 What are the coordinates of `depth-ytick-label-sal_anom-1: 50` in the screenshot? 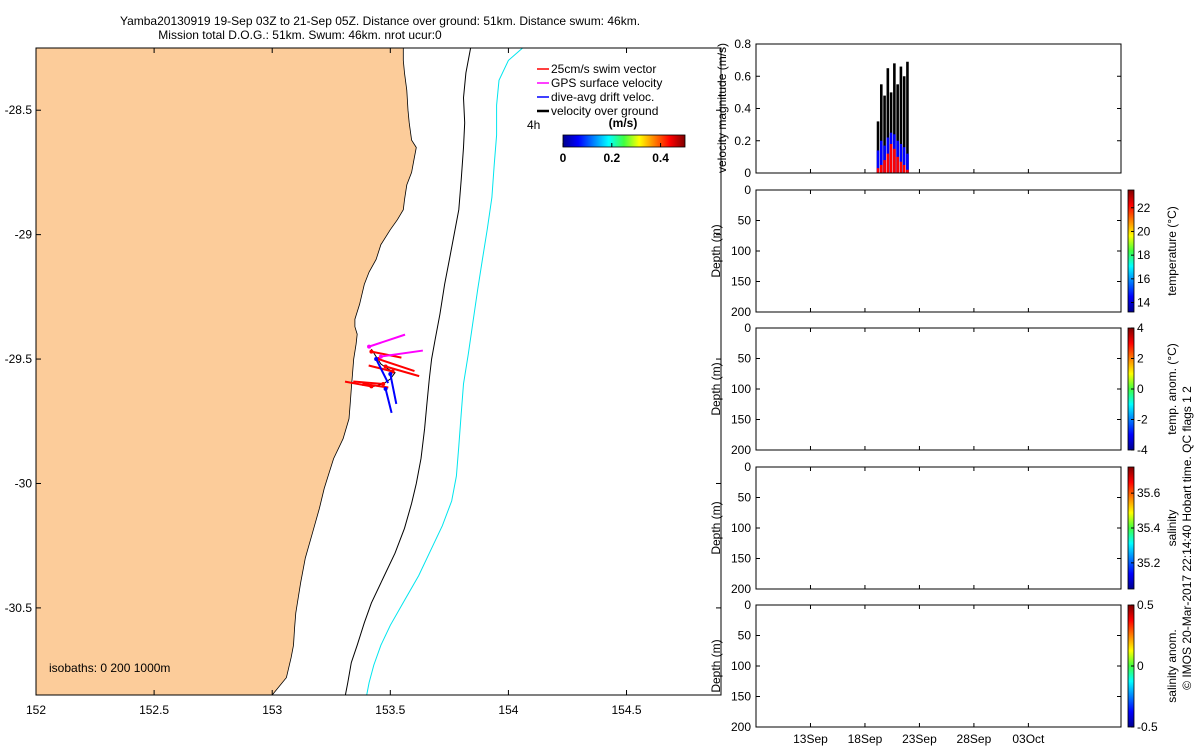 It's located at (745, 636).